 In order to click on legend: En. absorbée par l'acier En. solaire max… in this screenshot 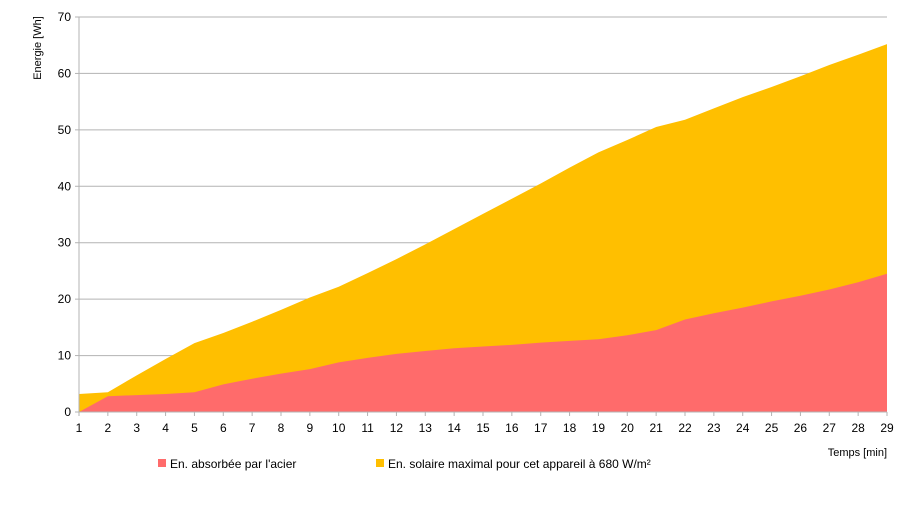, I will do `click(404, 464)`.